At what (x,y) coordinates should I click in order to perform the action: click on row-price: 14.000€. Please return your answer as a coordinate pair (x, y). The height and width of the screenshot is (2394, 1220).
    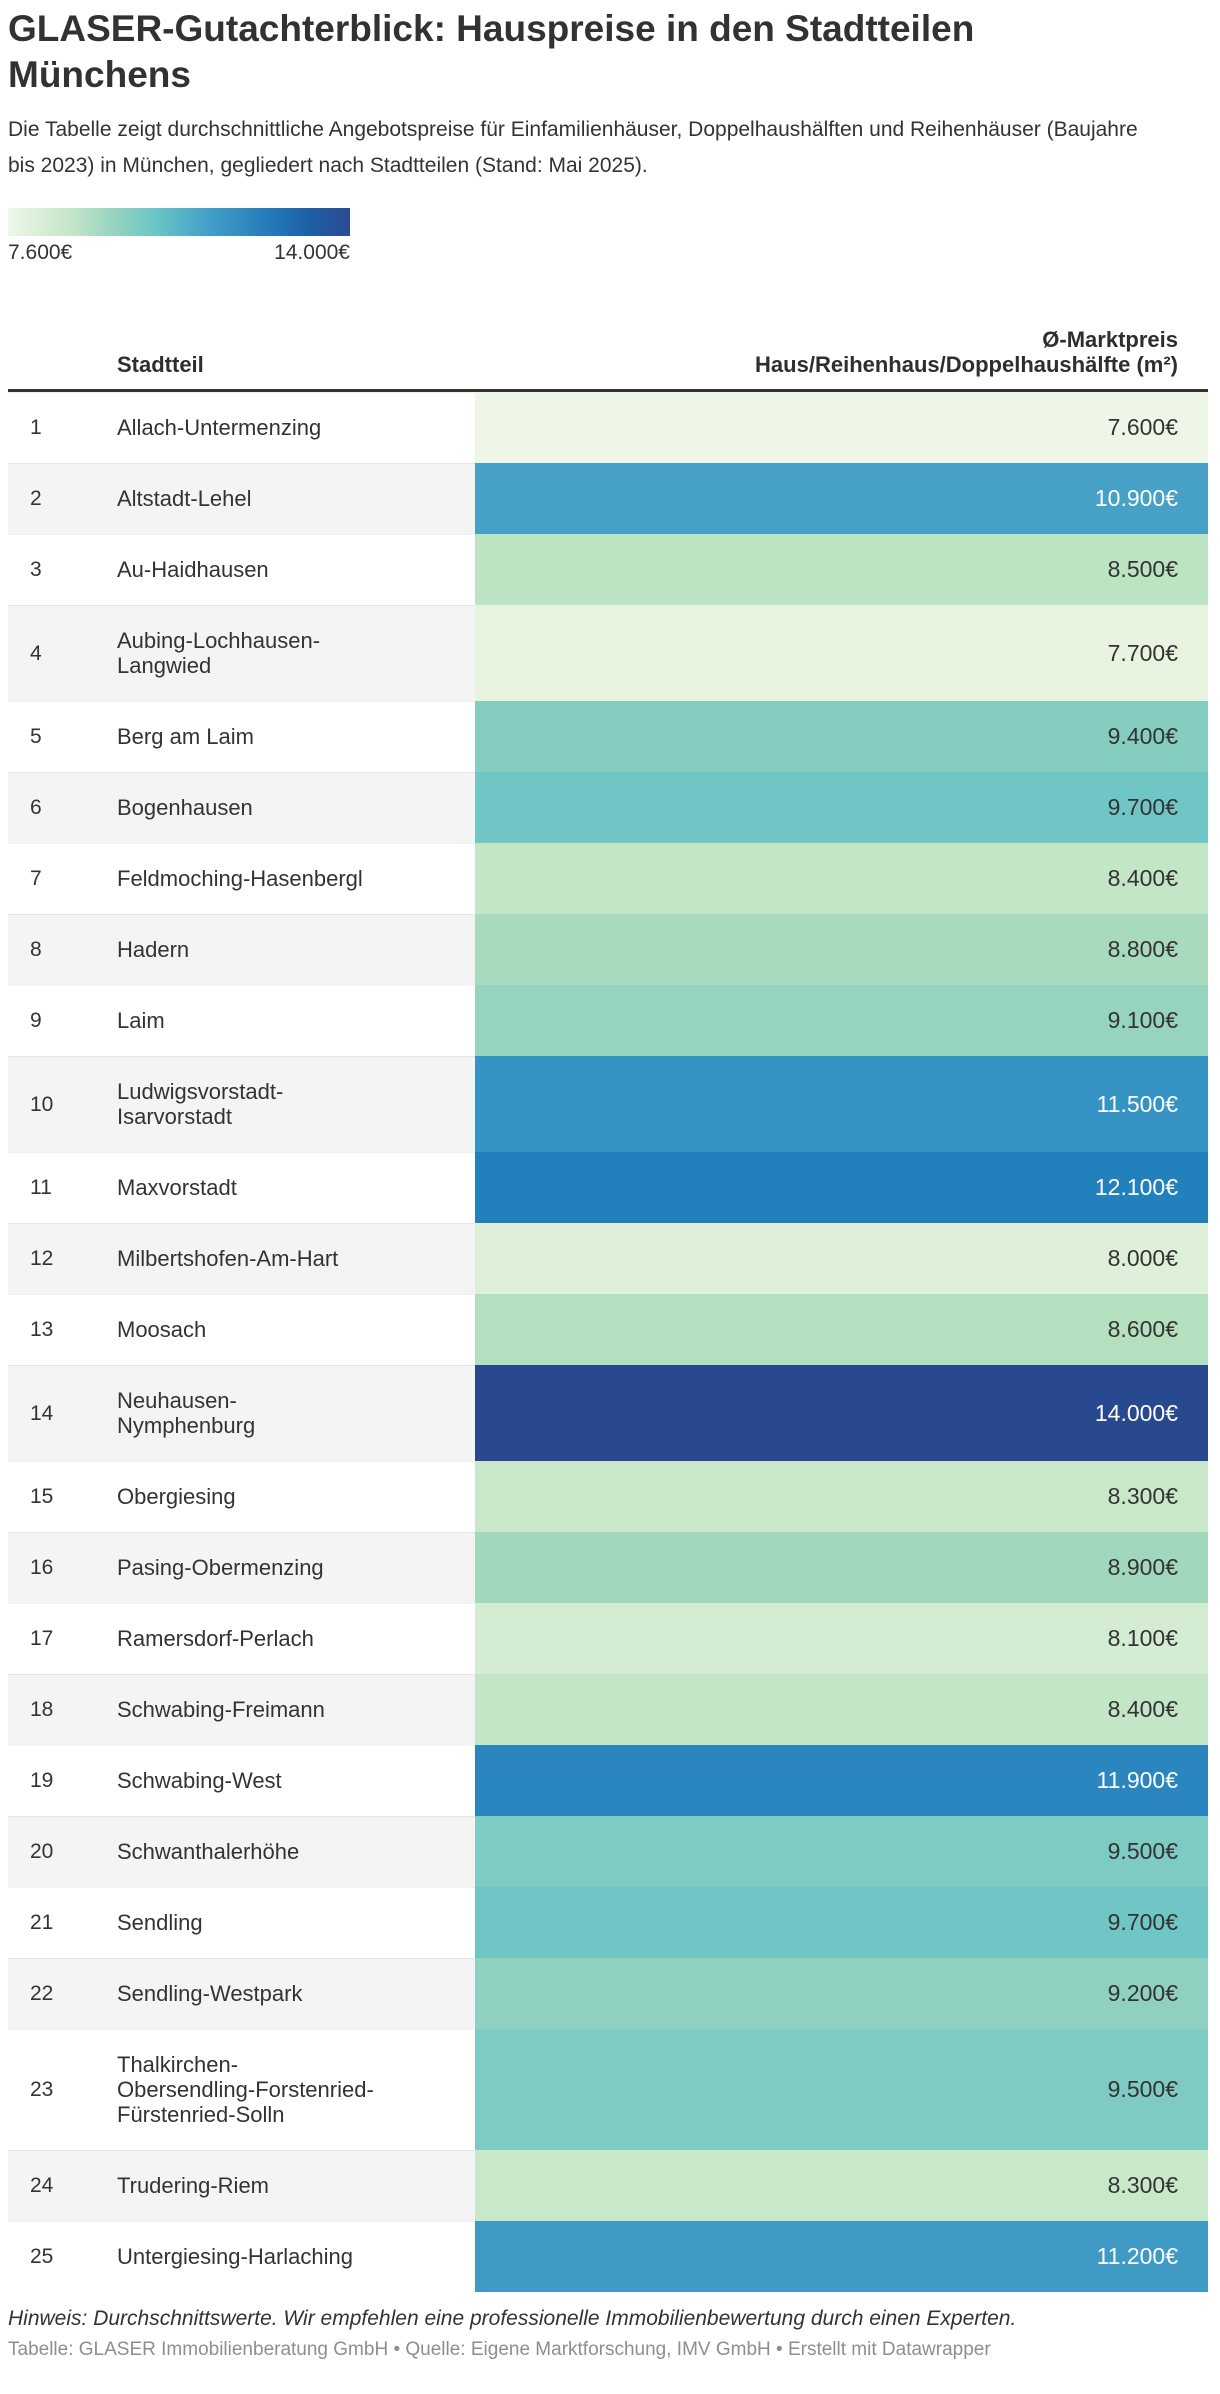
    Looking at the image, I should click on (841, 1413).